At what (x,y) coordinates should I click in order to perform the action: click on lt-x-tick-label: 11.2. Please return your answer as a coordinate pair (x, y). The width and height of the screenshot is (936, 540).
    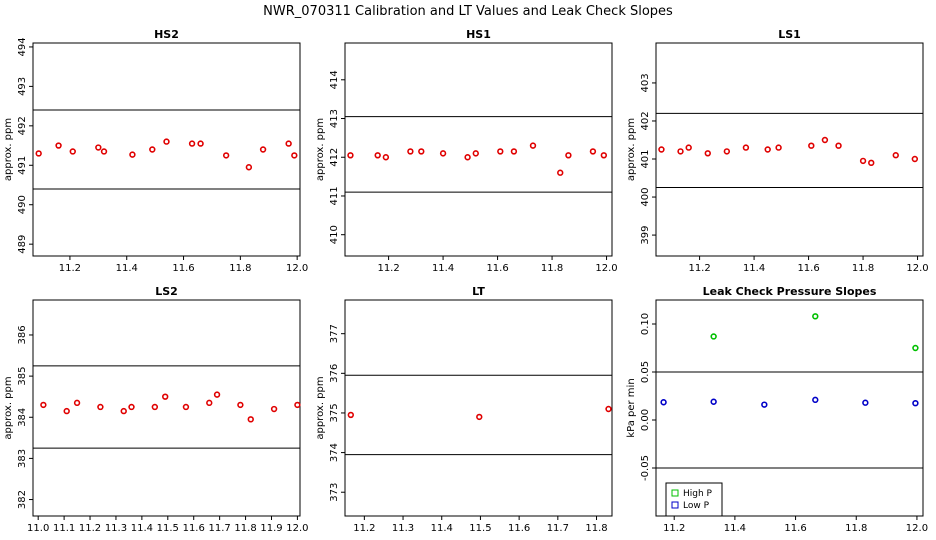
    Looking at the image, I should click on (364, 528).